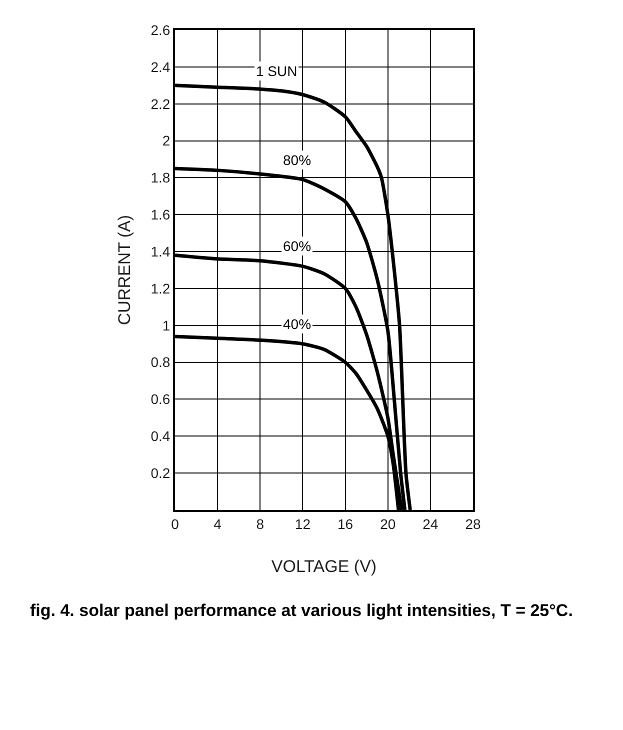 This screenshot has width=623, height=730. Describe the element at coordinates (166, 325) in the screenshot. I see `y-tick-label: 1` at that location.